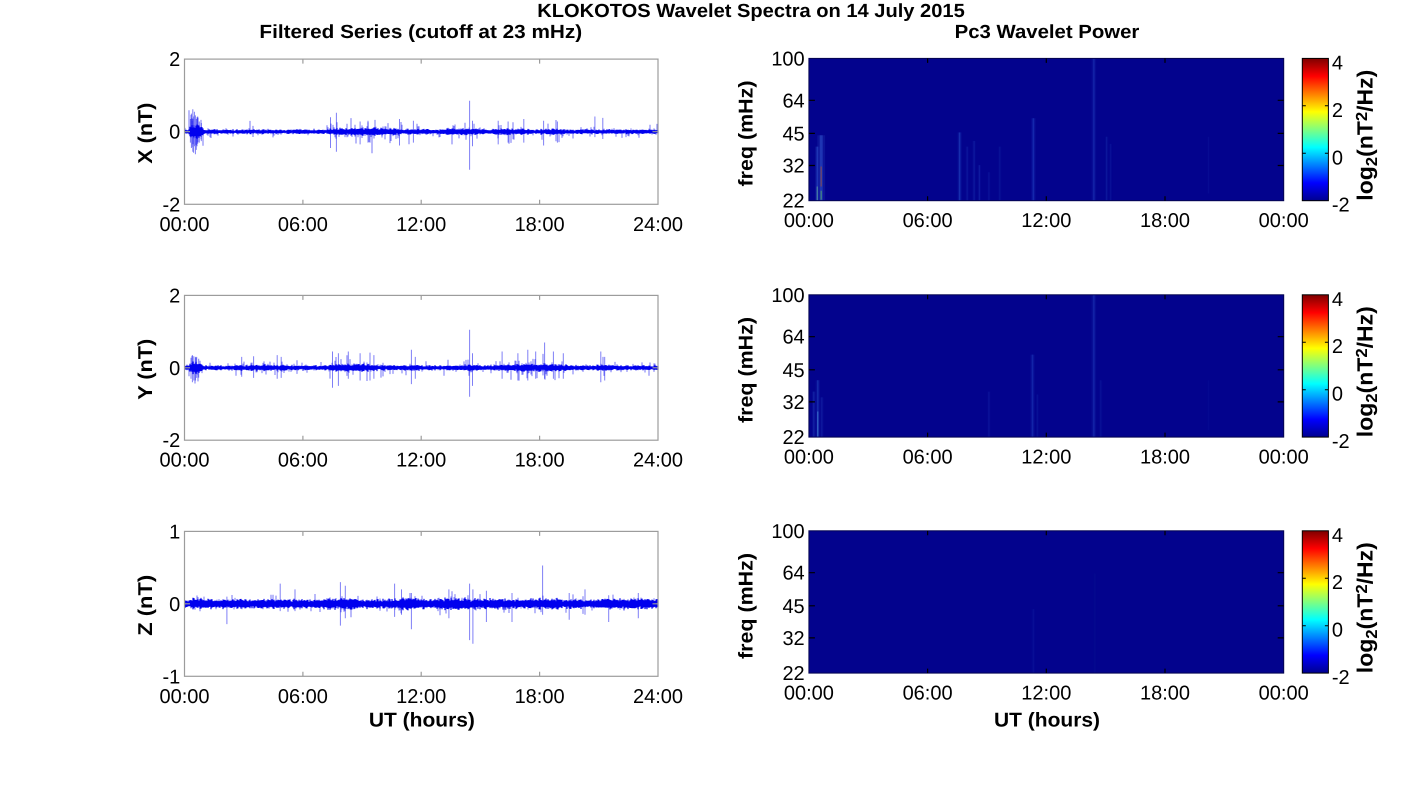 This screenshot has height=793, width=1418. I want to click on svg-text: 1, so click(174, 532).